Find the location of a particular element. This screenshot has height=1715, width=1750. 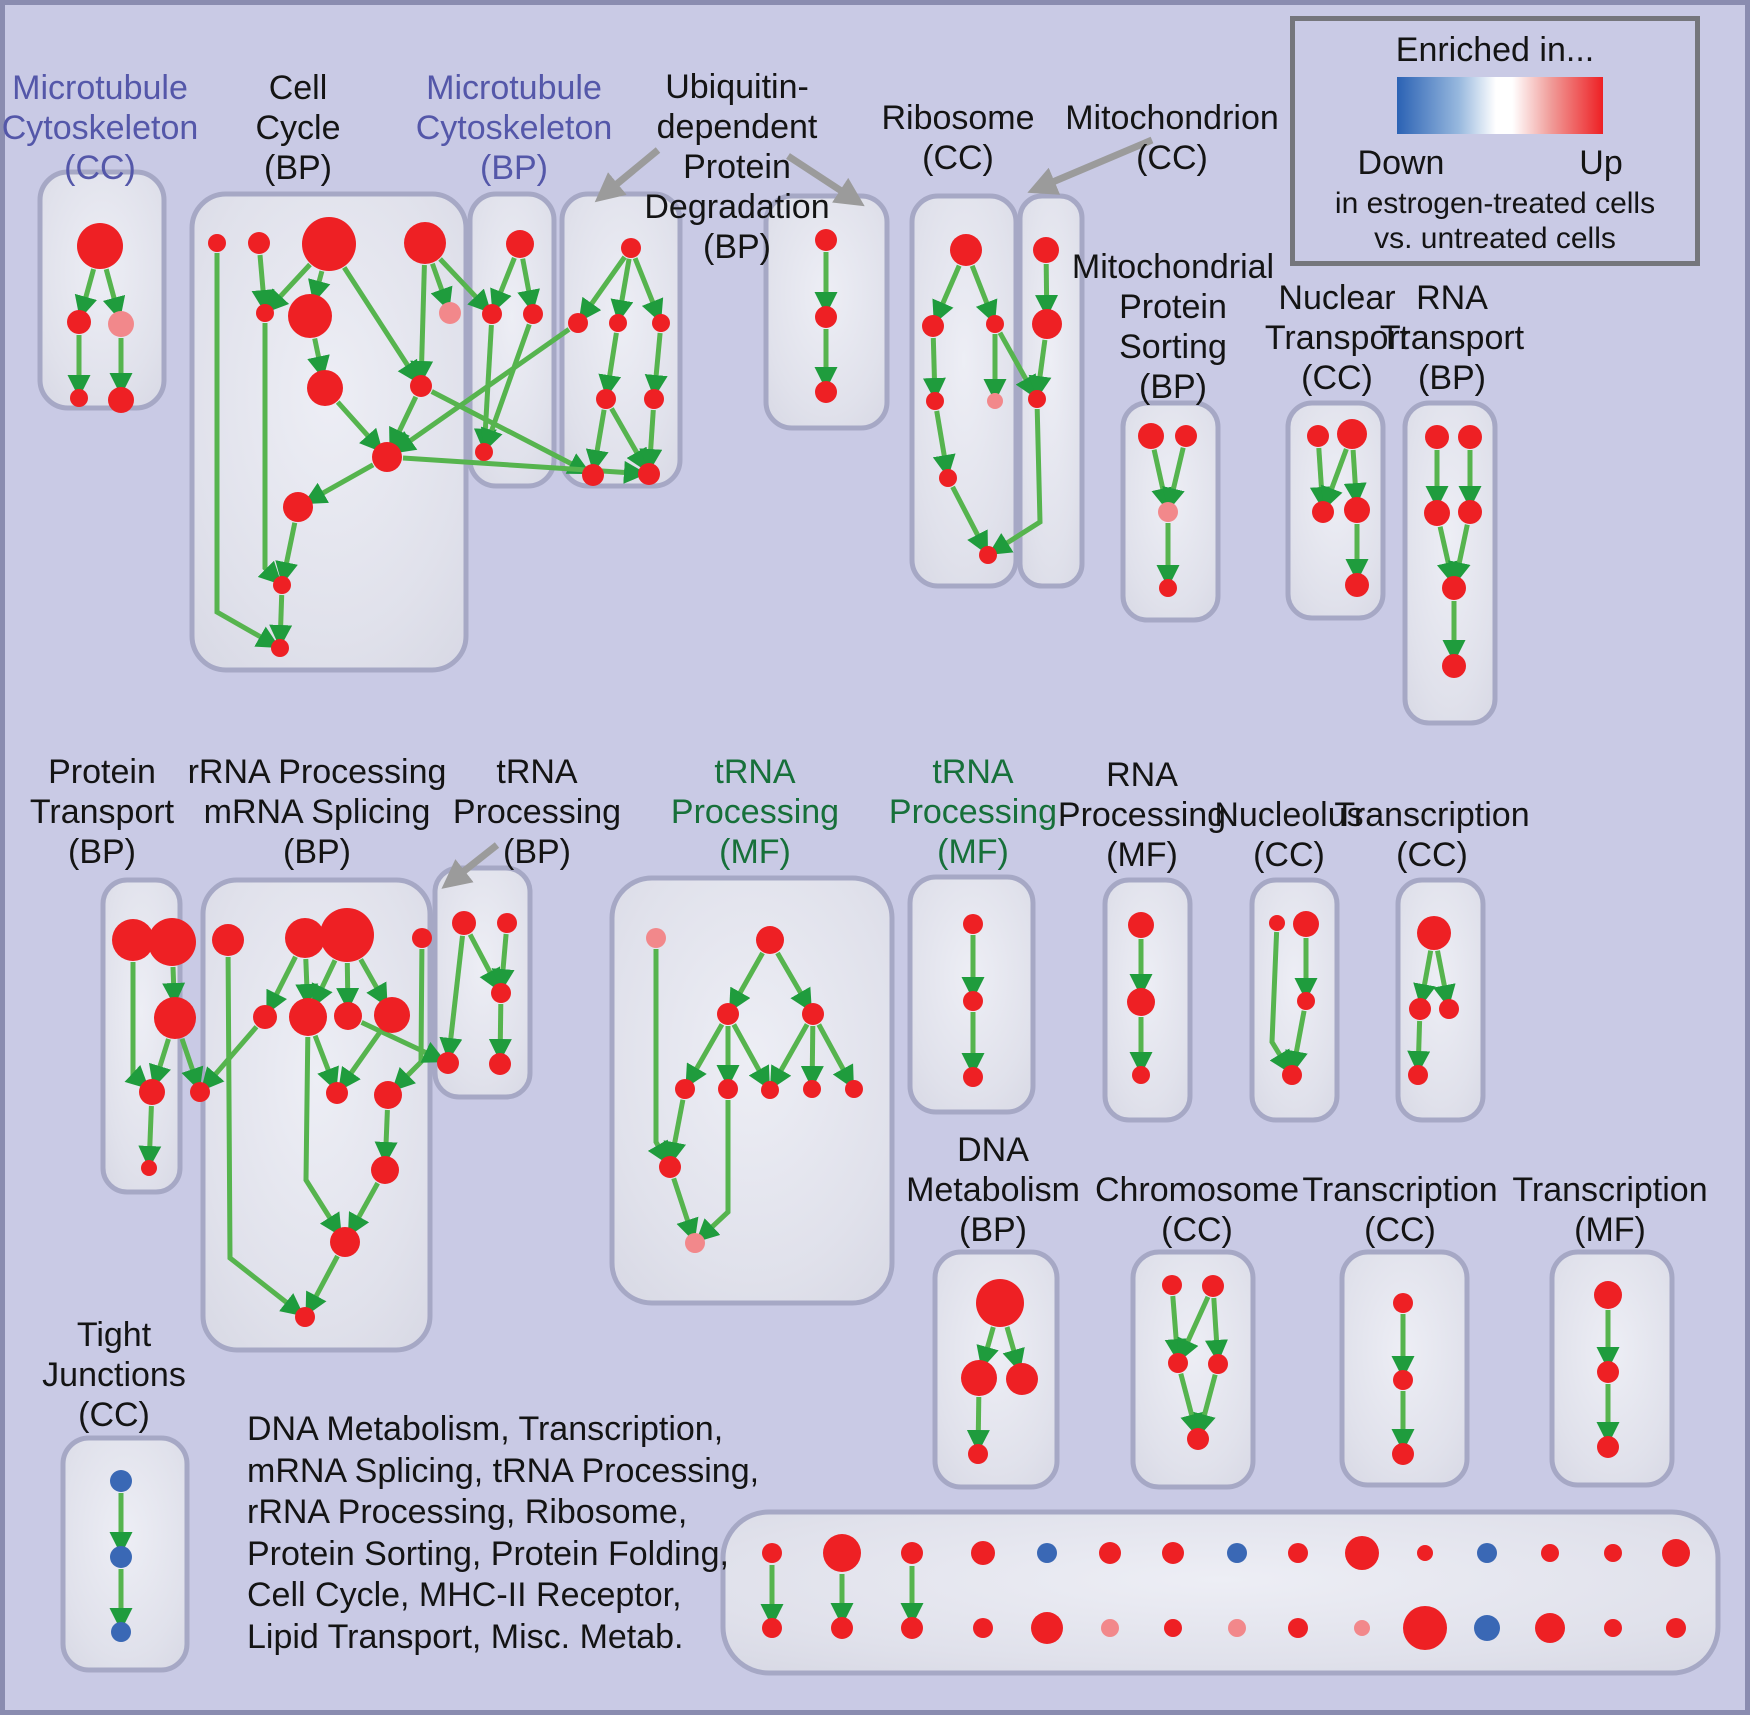

edge-g3-g7 is located at coordinates (750, 1057).